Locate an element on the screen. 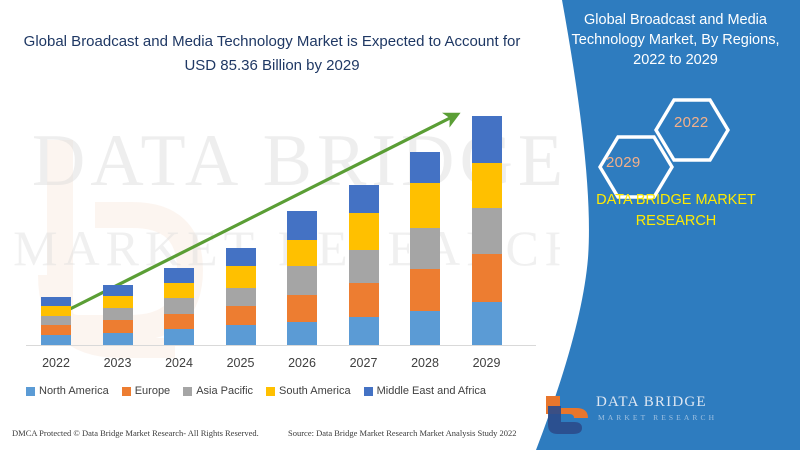  bar-segment-north-america-2027 is located at coordinates (363, 331).